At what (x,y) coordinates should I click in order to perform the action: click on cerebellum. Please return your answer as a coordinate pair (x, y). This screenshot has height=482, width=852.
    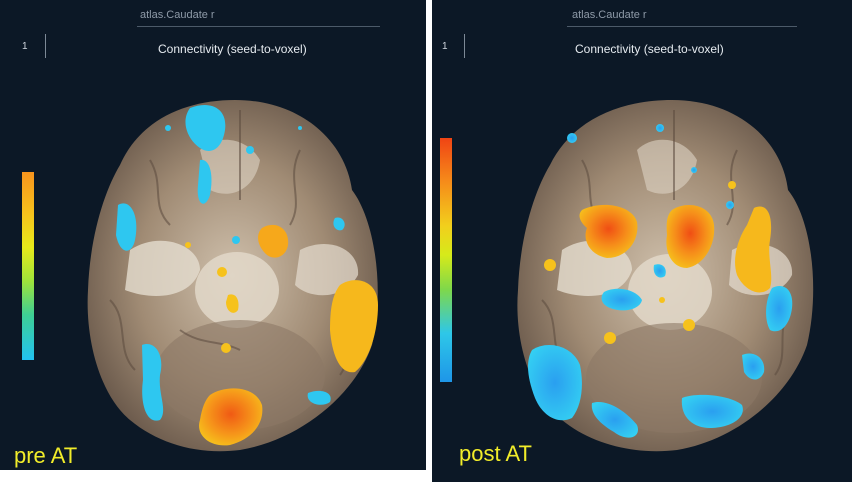
    Looking at the image, I should click on (240, 375).